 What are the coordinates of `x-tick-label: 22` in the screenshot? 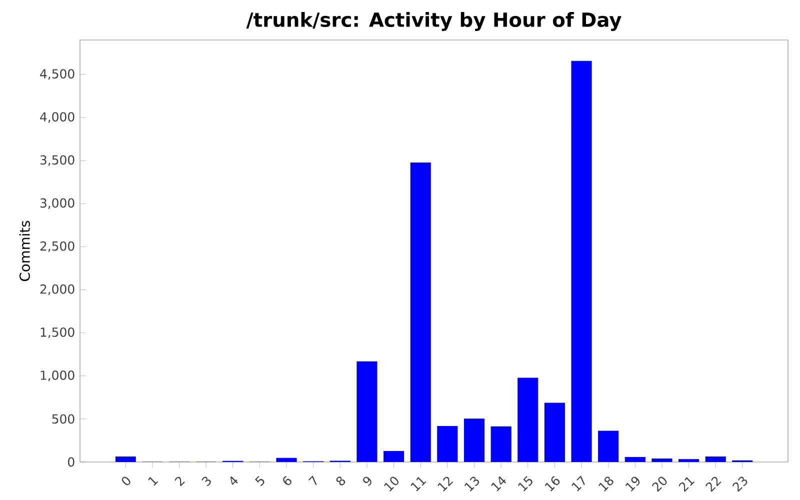 It's located at (714, 484).